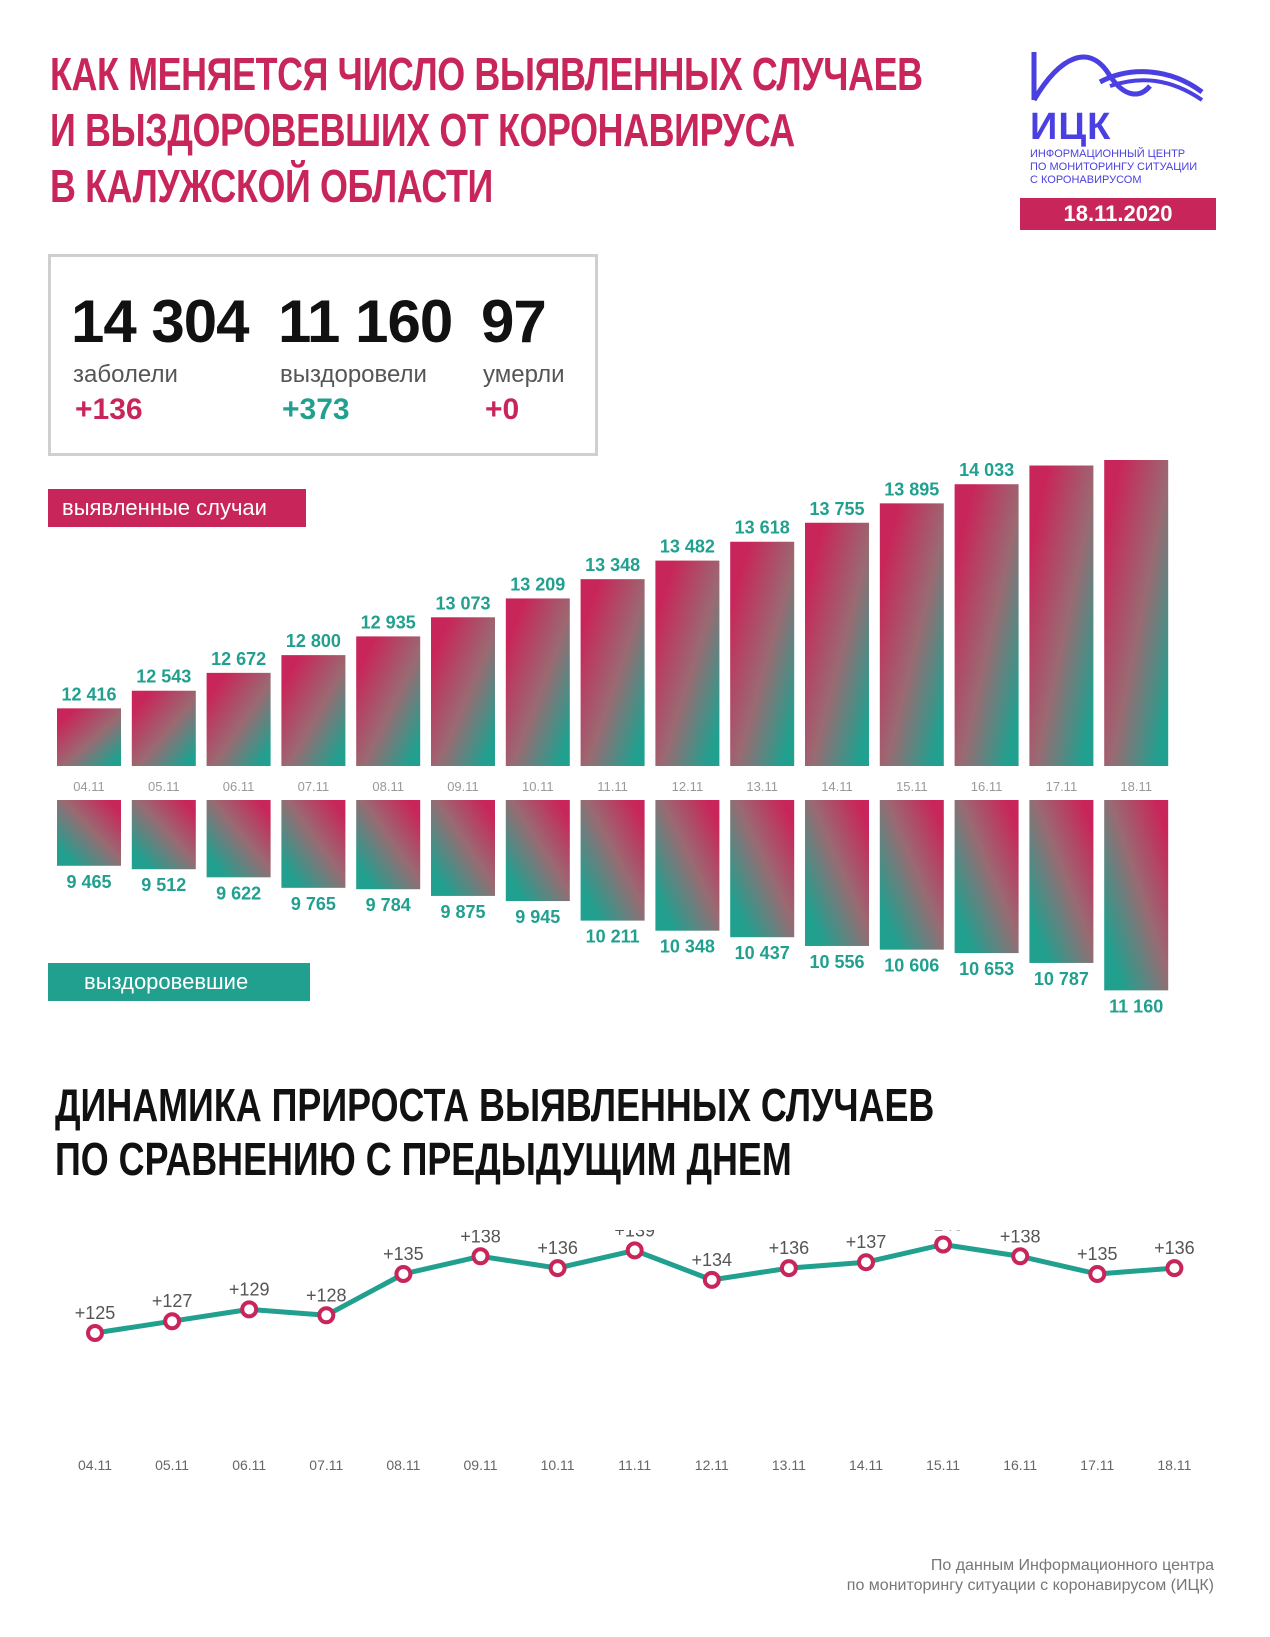  I want to click on title-line: В КАЛУЖСКОЙ ОБЛАСТИ, so click(271, 186).